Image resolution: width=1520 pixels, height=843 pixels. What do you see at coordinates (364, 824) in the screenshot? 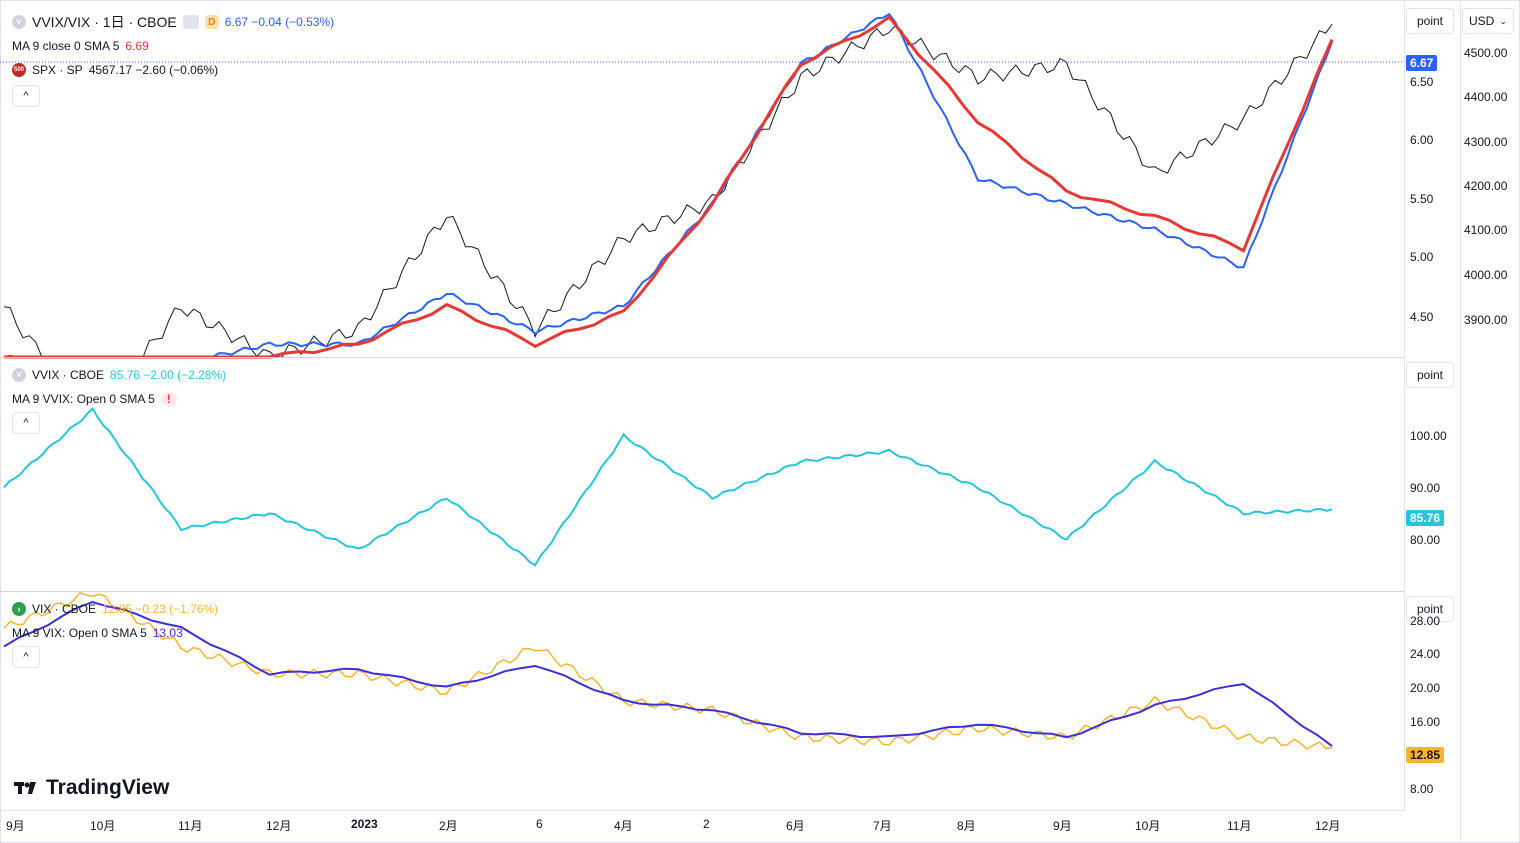
I see `x-tick-label: 2023` at bounding box center [364, 824].